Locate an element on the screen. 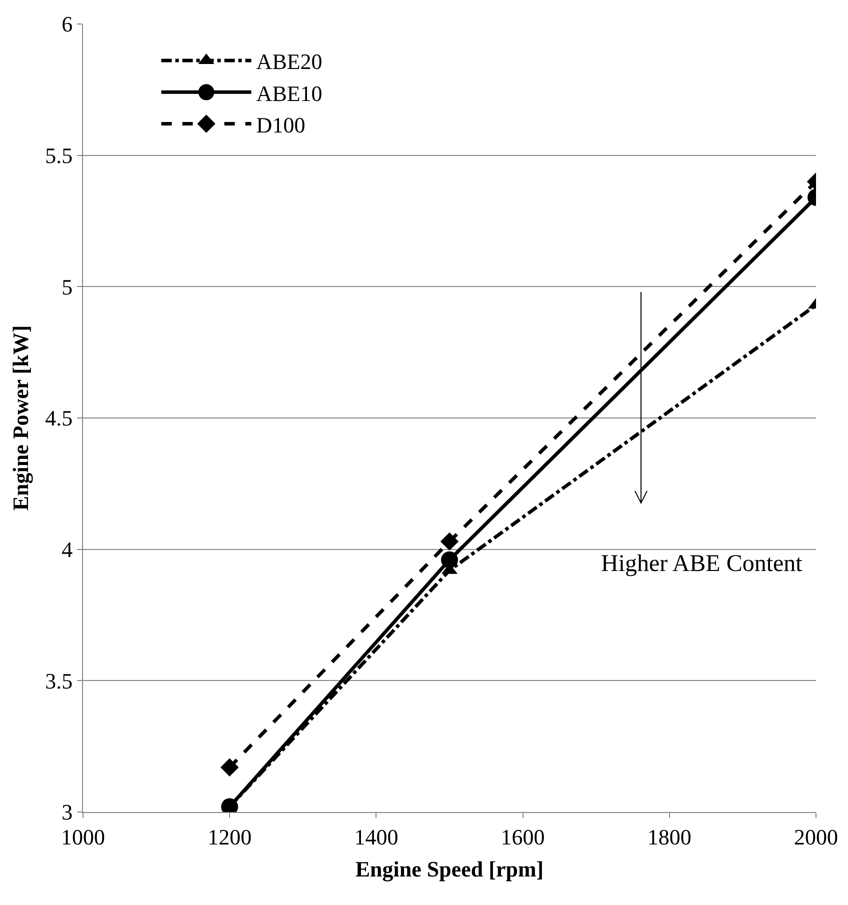  x-tick-label: 1200 is located at coordinates (230, 837).